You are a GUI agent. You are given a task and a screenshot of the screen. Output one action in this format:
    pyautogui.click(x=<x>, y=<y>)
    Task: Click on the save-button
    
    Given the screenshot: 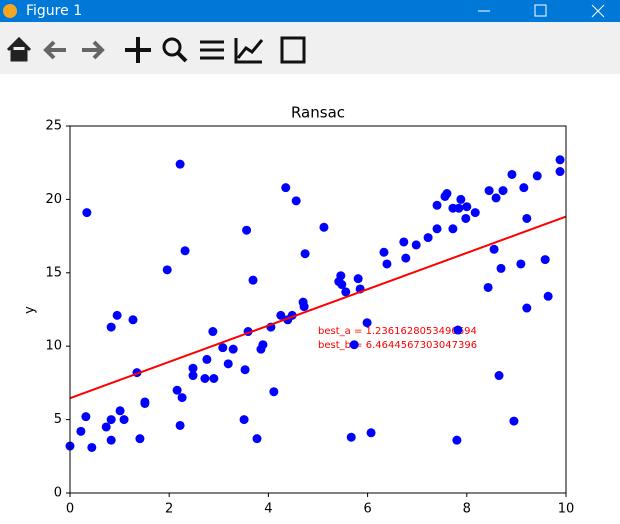 What is the action you would take?
    pyautogui.click(x=293, y=50)
    